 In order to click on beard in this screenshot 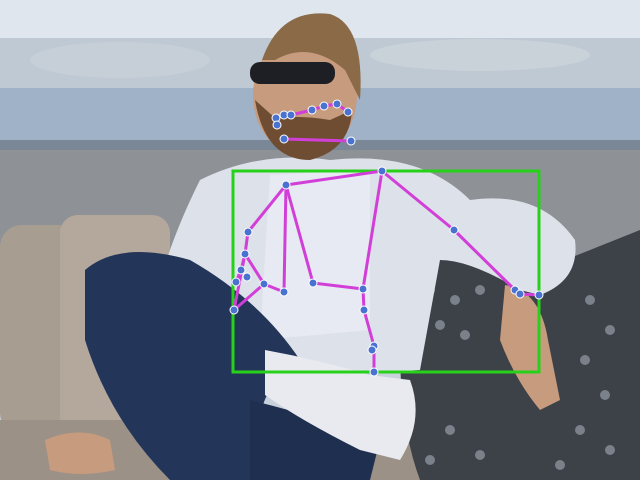, I will do `click(303, 130)`.